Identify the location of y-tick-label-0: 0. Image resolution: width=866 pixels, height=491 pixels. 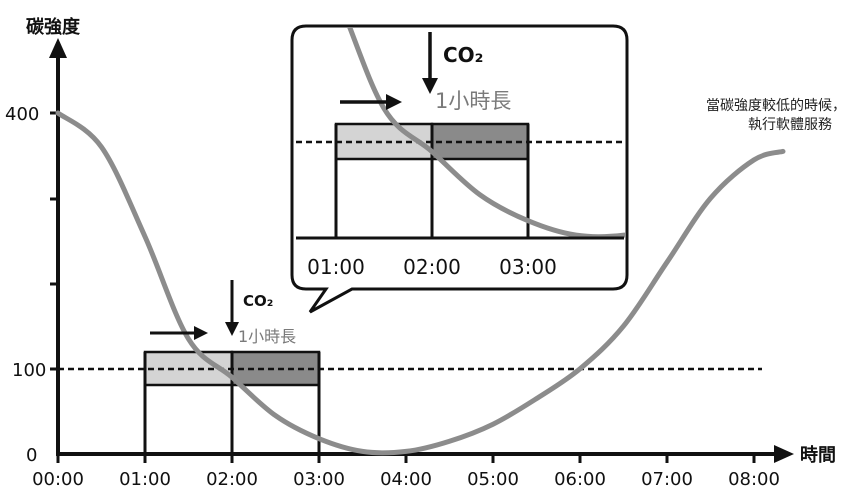
(31, 455).